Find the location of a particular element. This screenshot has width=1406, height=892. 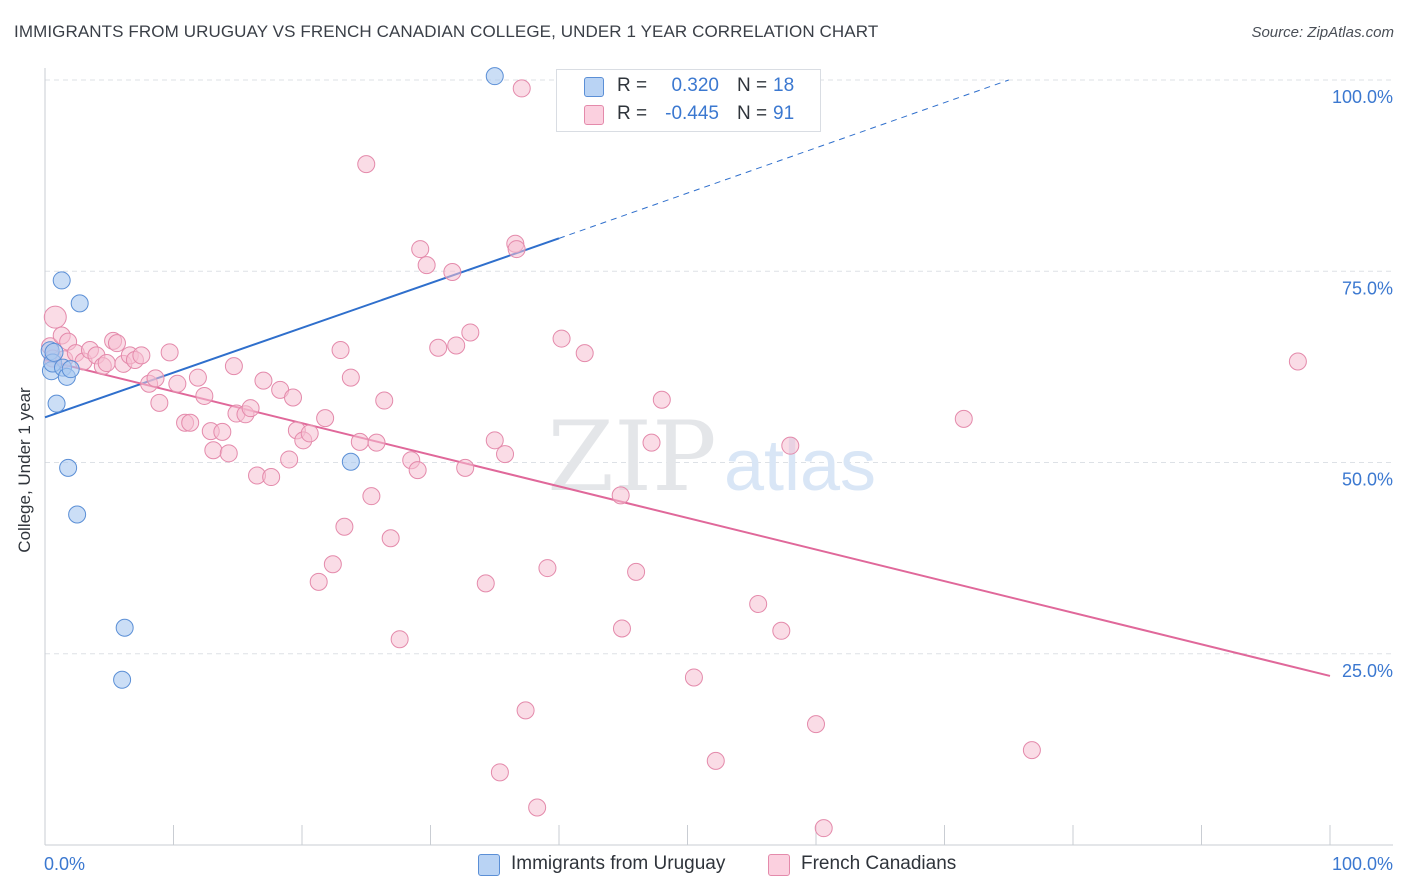

n-value: 91 is located at coordinates (784, 113).